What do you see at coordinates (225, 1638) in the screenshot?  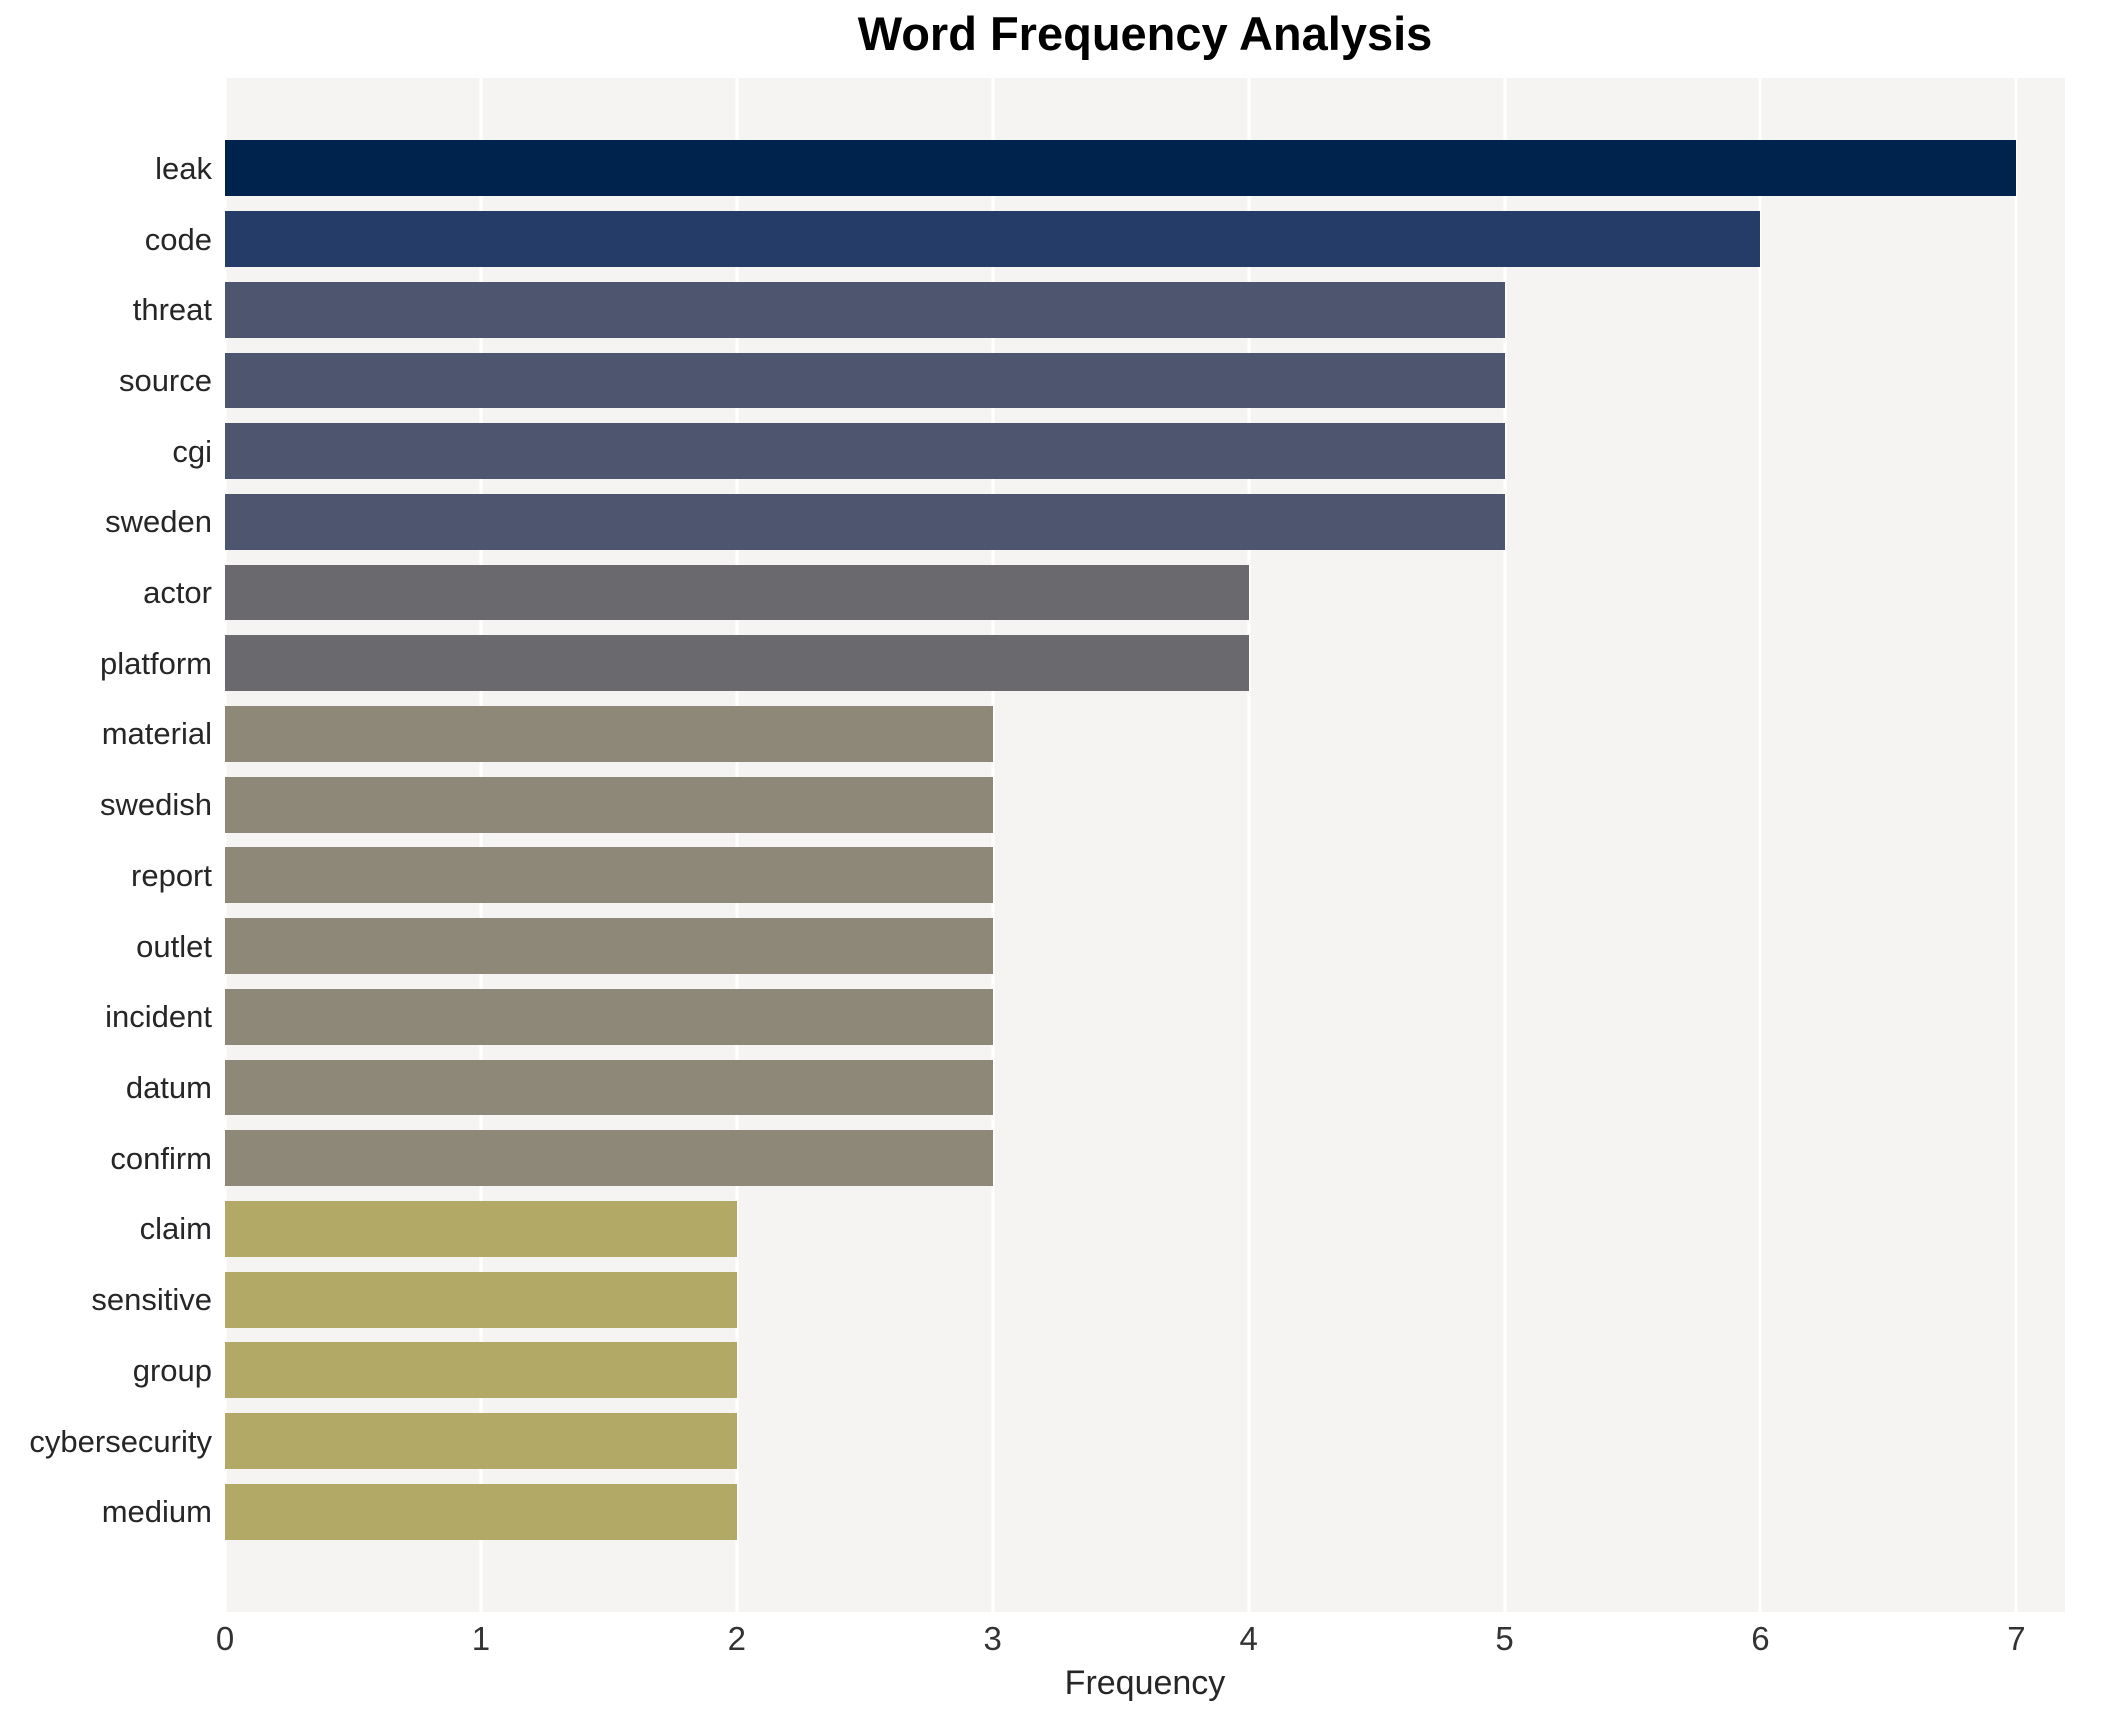 I see `x-tick-label: 0` at bounding box center [225, 1638].